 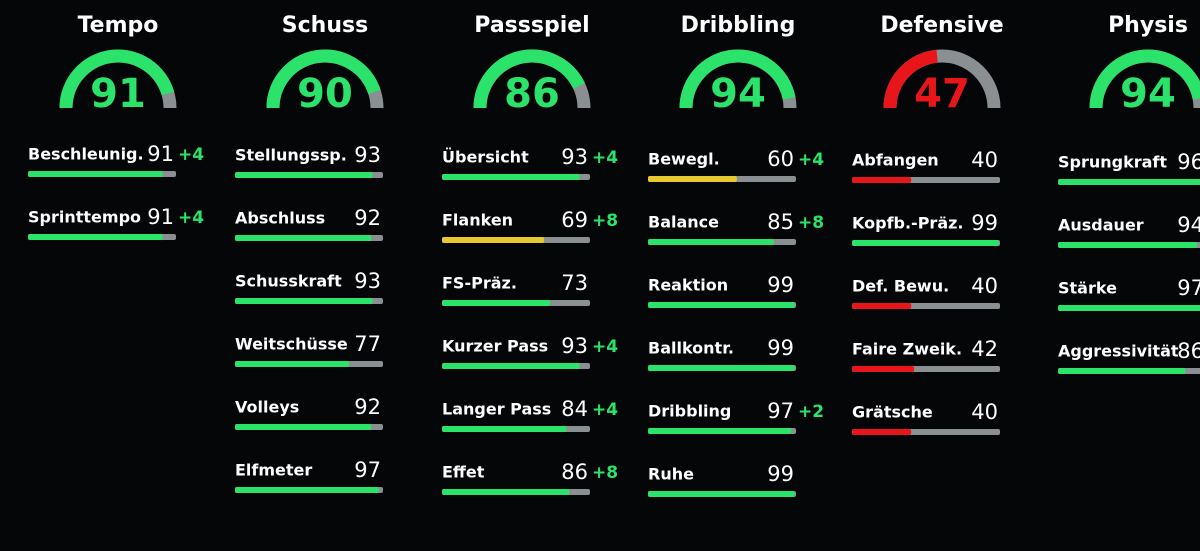 I want to click on attribute-value: 96, so click(x=1188, y=162).